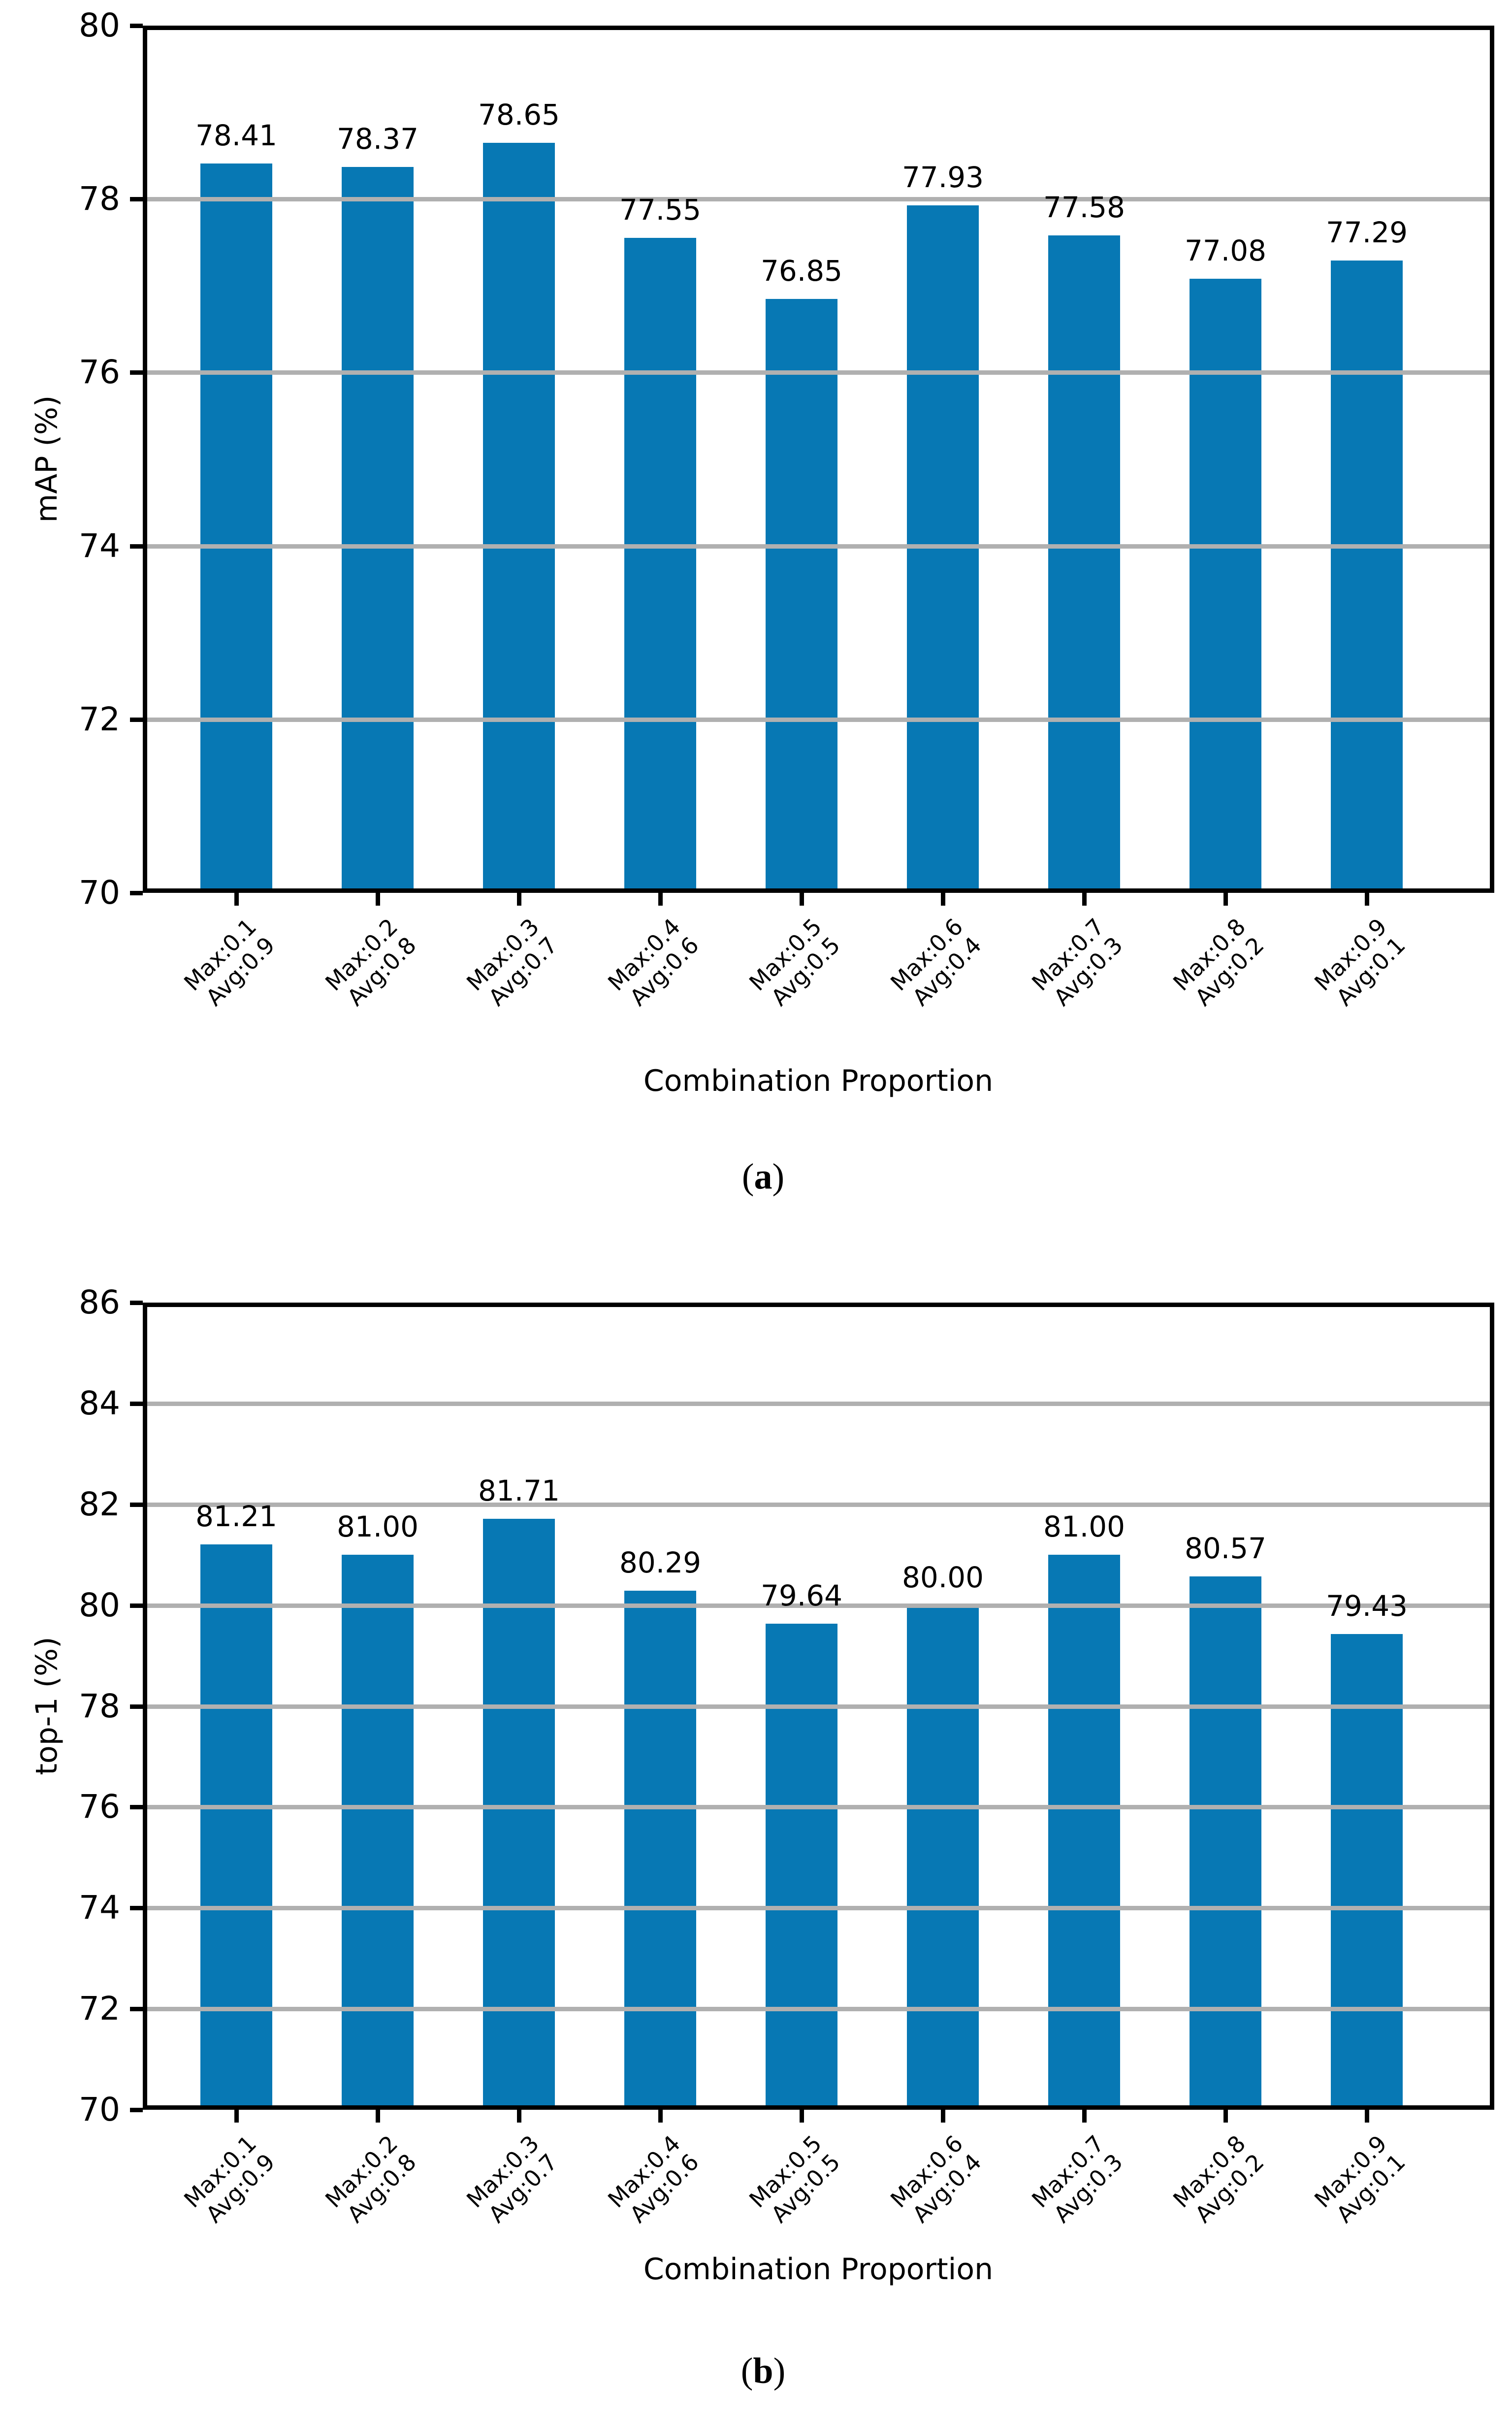 This screenshot has width=1512, height=2421. Describe the element at coordinates (1367, 1606) in the screenshot. I see `bar-value-label: 79.43` at that location.